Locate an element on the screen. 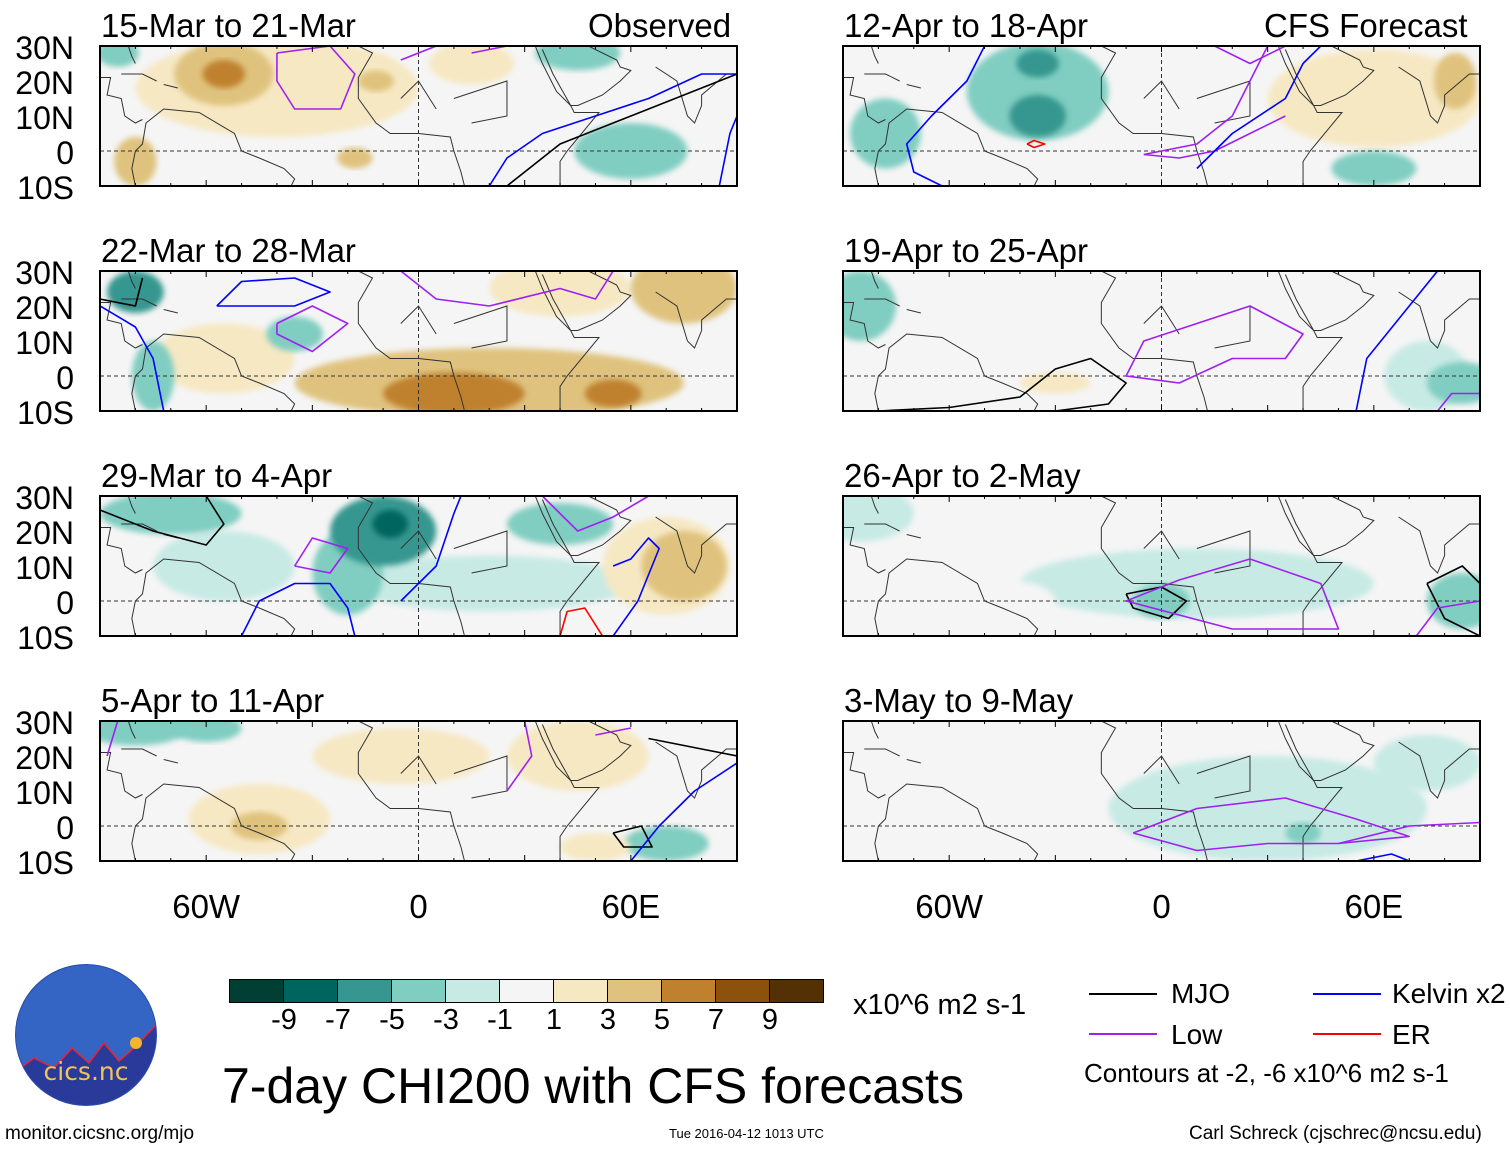  forecast-label: CFS Forecast is located at coordinates (1366, 25).